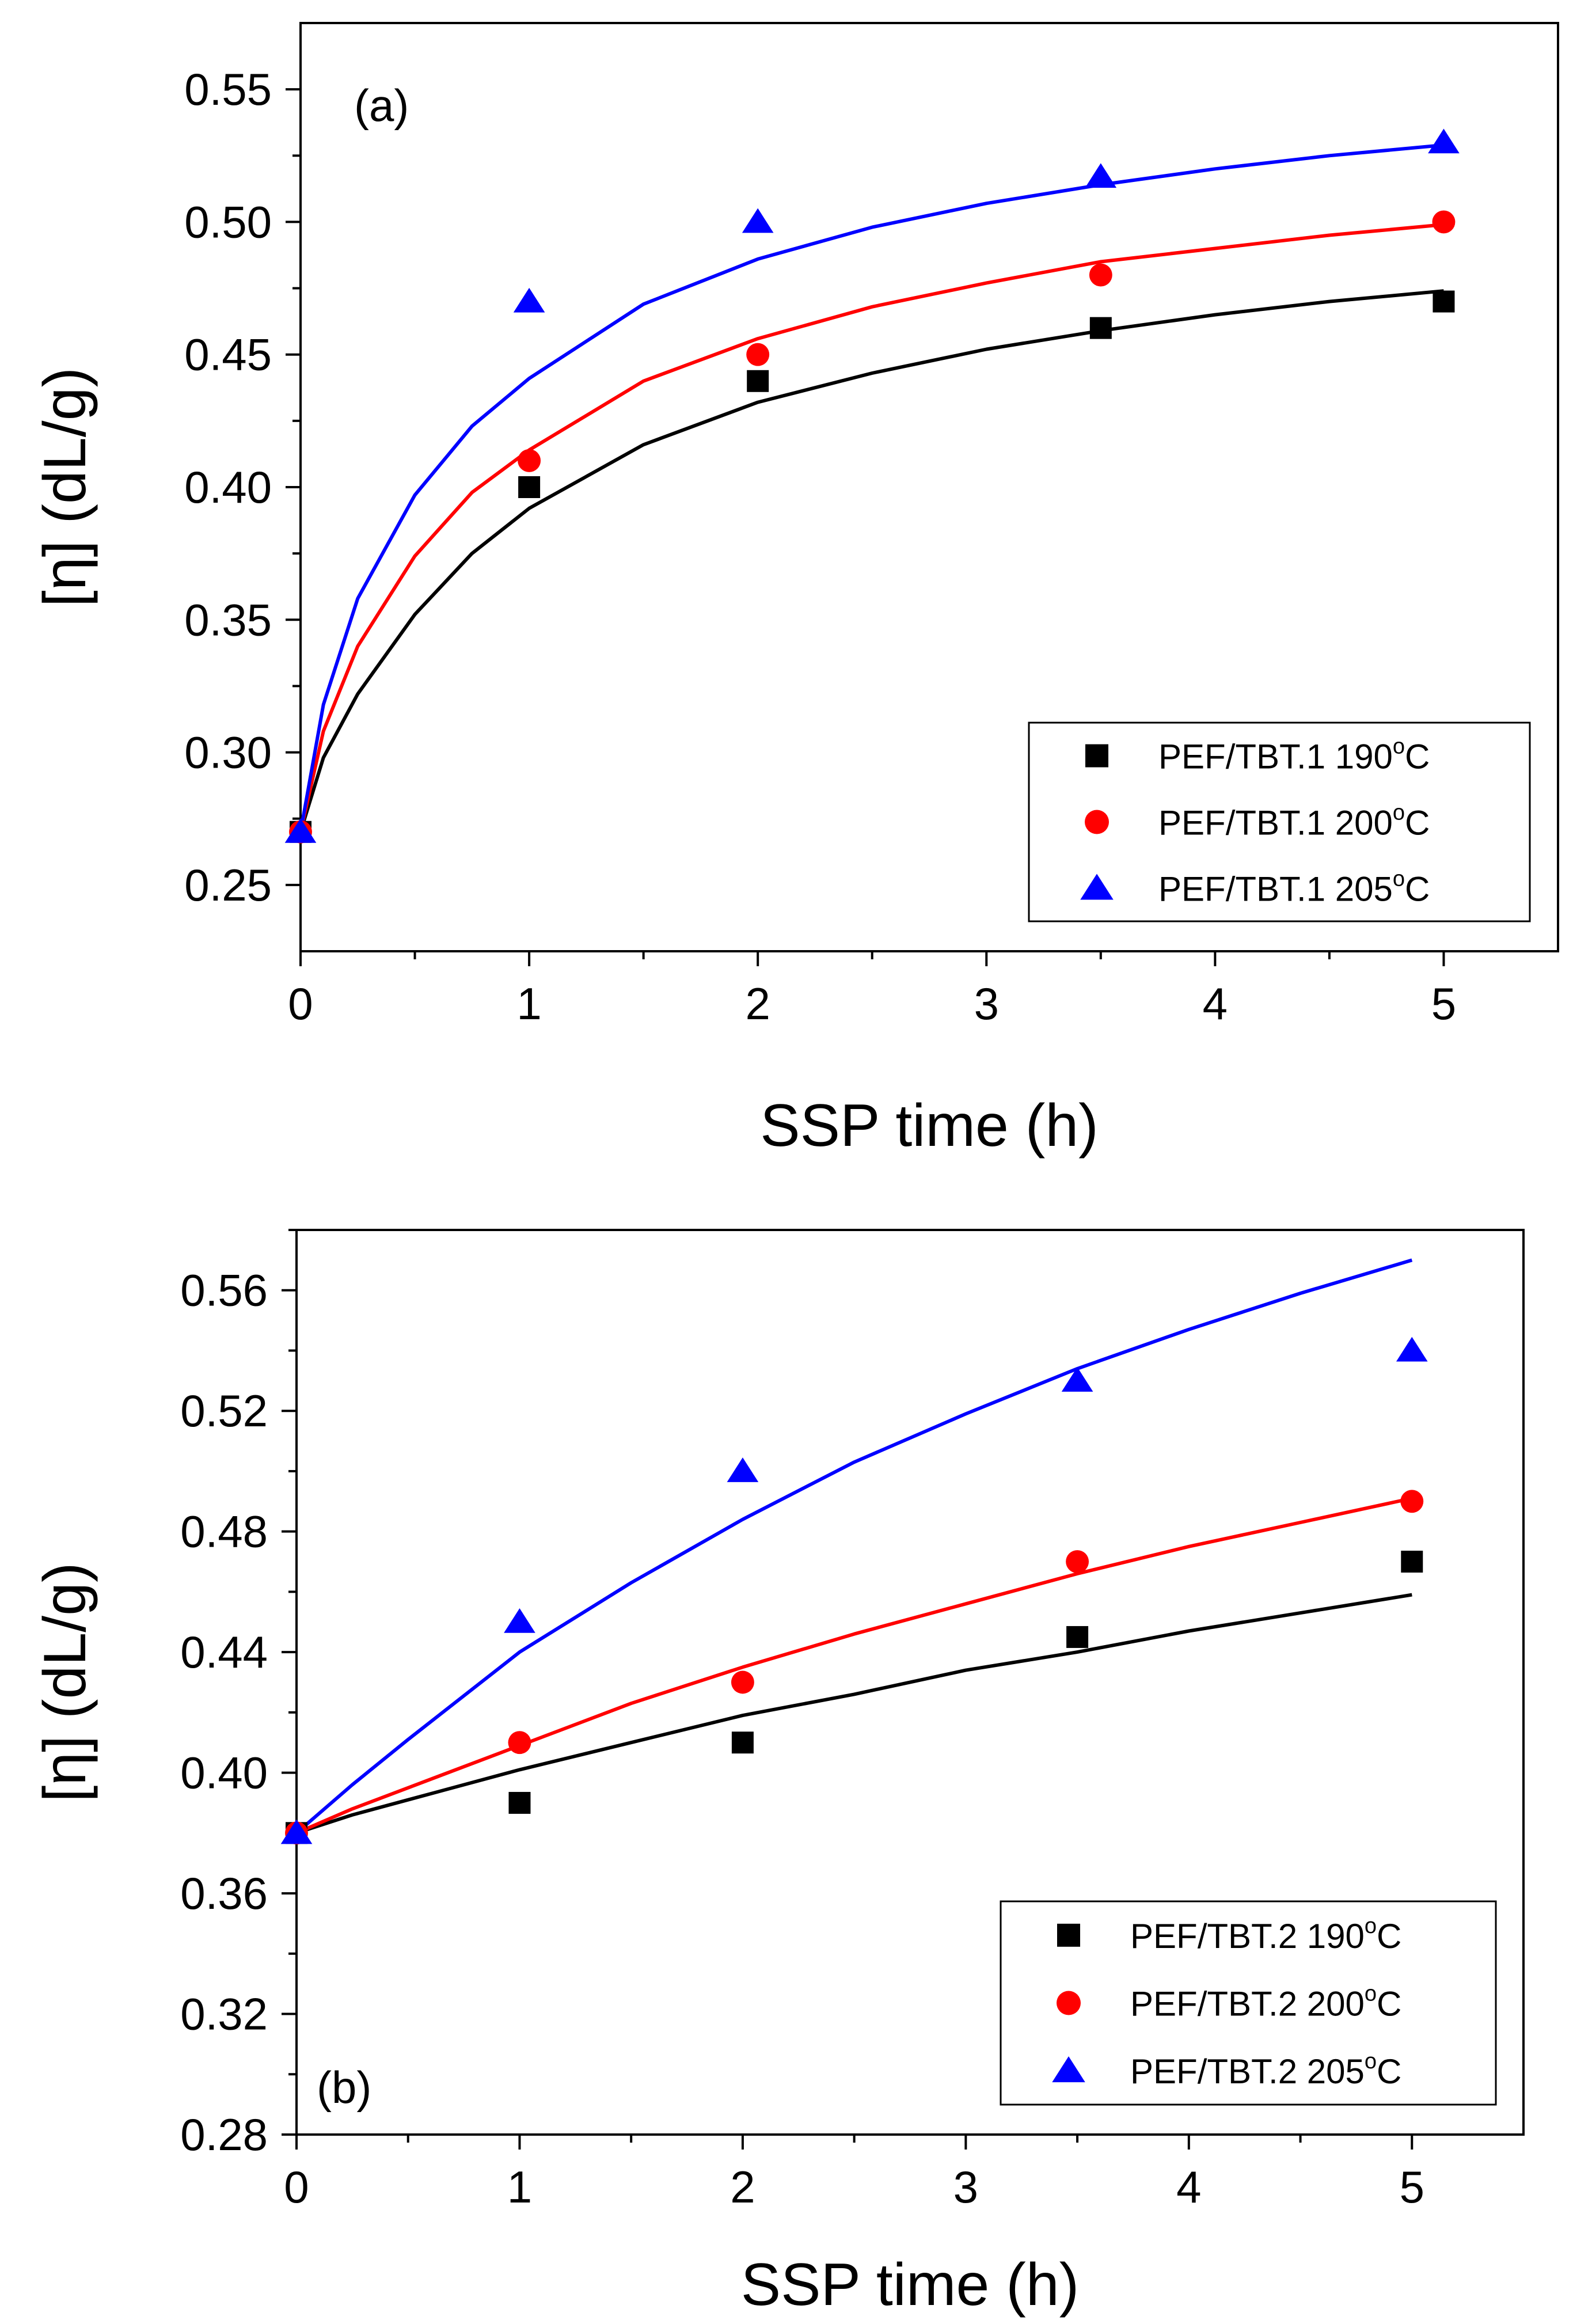  I want to click on y-tick-label: 0.36, so click(224, 1893).